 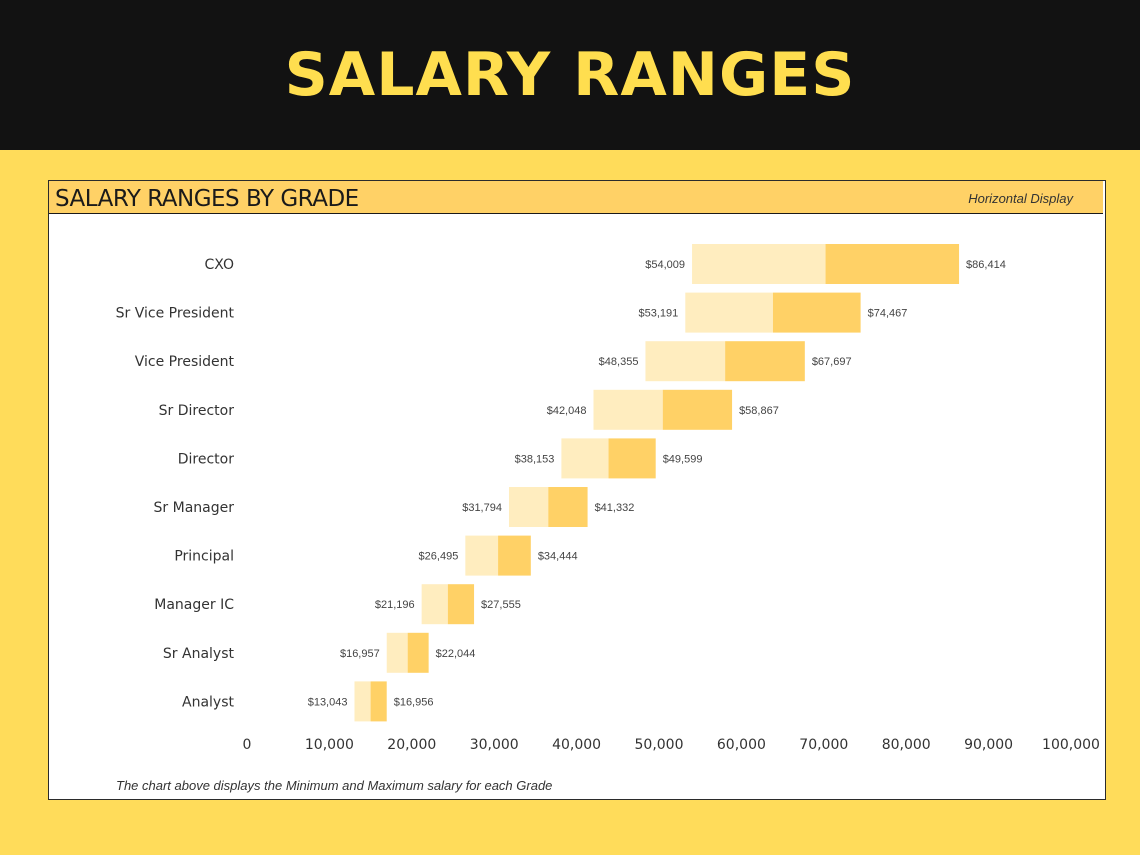 What do you see at coordinates (482, 508) in the screenshot?
I see `min-value-label: $31,794` at bounding box center [482, 508].